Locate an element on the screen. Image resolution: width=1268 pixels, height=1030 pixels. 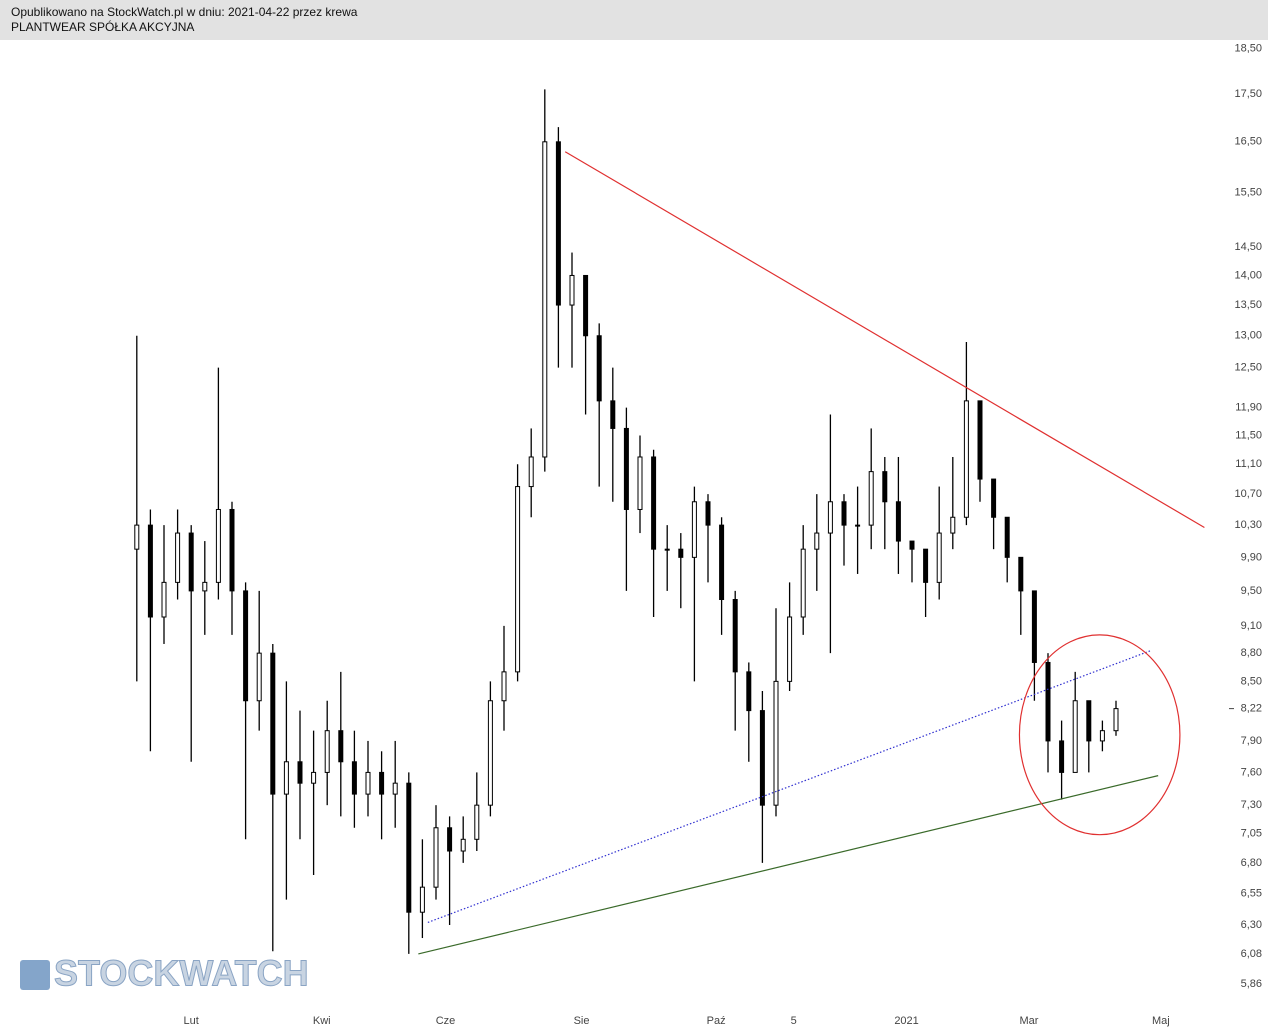
y-tick-label: 13,00 is located at coordinates (1248, 336).